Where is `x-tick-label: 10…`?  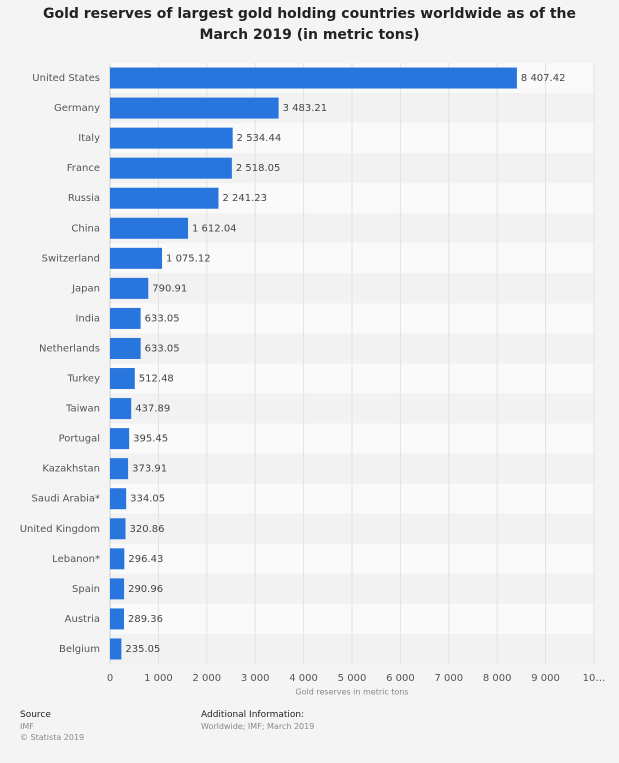
x-tick-label: 10… is located at coordinates (594, 678).